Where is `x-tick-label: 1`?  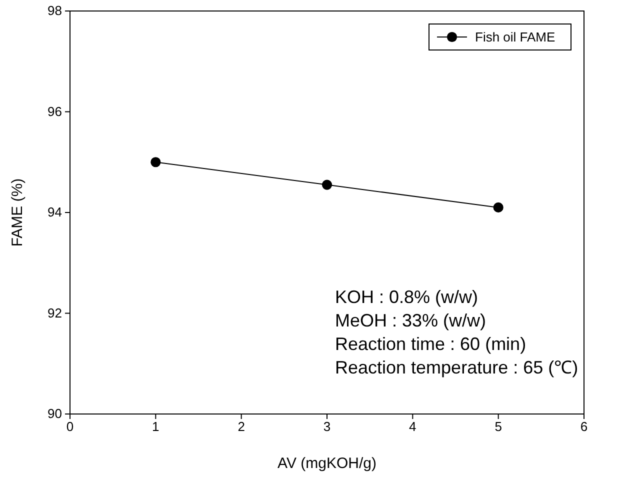
x-tick-label: 1 is located at coordinates (156, 426).